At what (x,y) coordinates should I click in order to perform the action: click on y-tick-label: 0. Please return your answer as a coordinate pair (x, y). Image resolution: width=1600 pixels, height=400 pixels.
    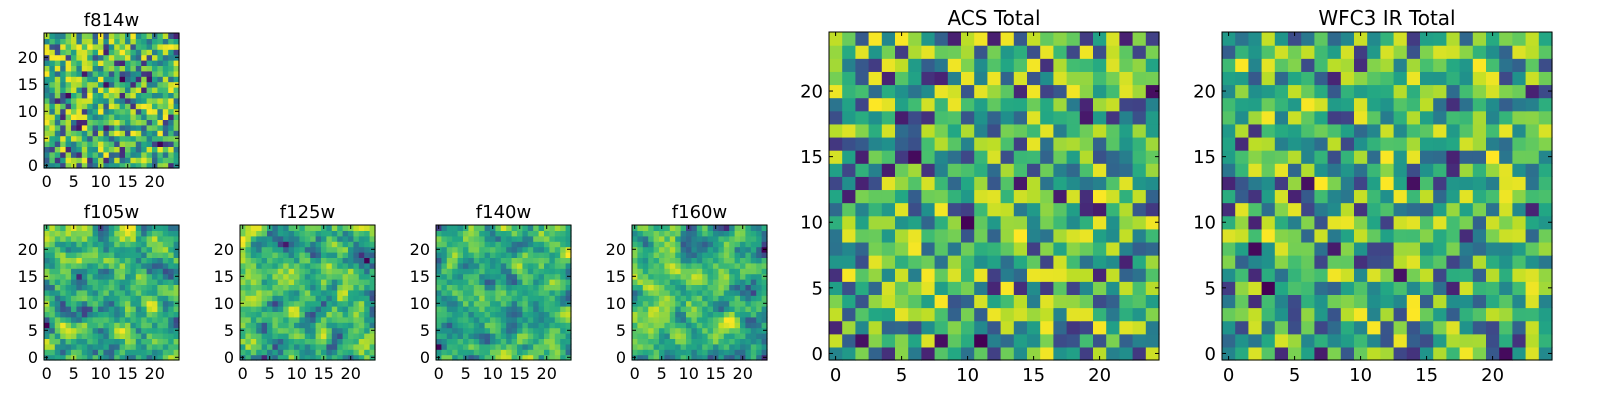
    Looking at the image, I should click on (817, 354).